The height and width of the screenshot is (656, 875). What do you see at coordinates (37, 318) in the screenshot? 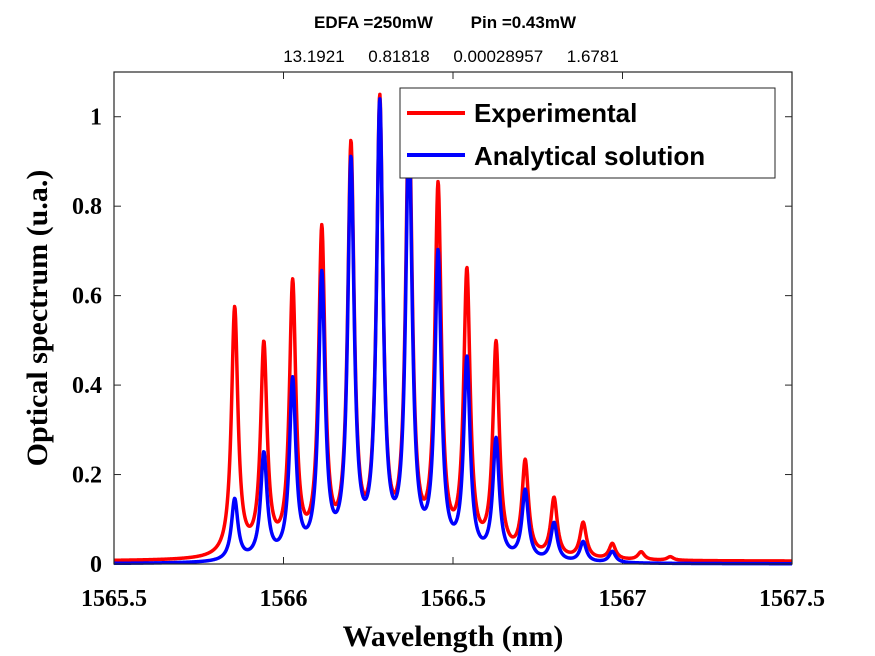
I see `y-axis-label: Optical spectrum (u.a.)` at bounding box center [37, 318].